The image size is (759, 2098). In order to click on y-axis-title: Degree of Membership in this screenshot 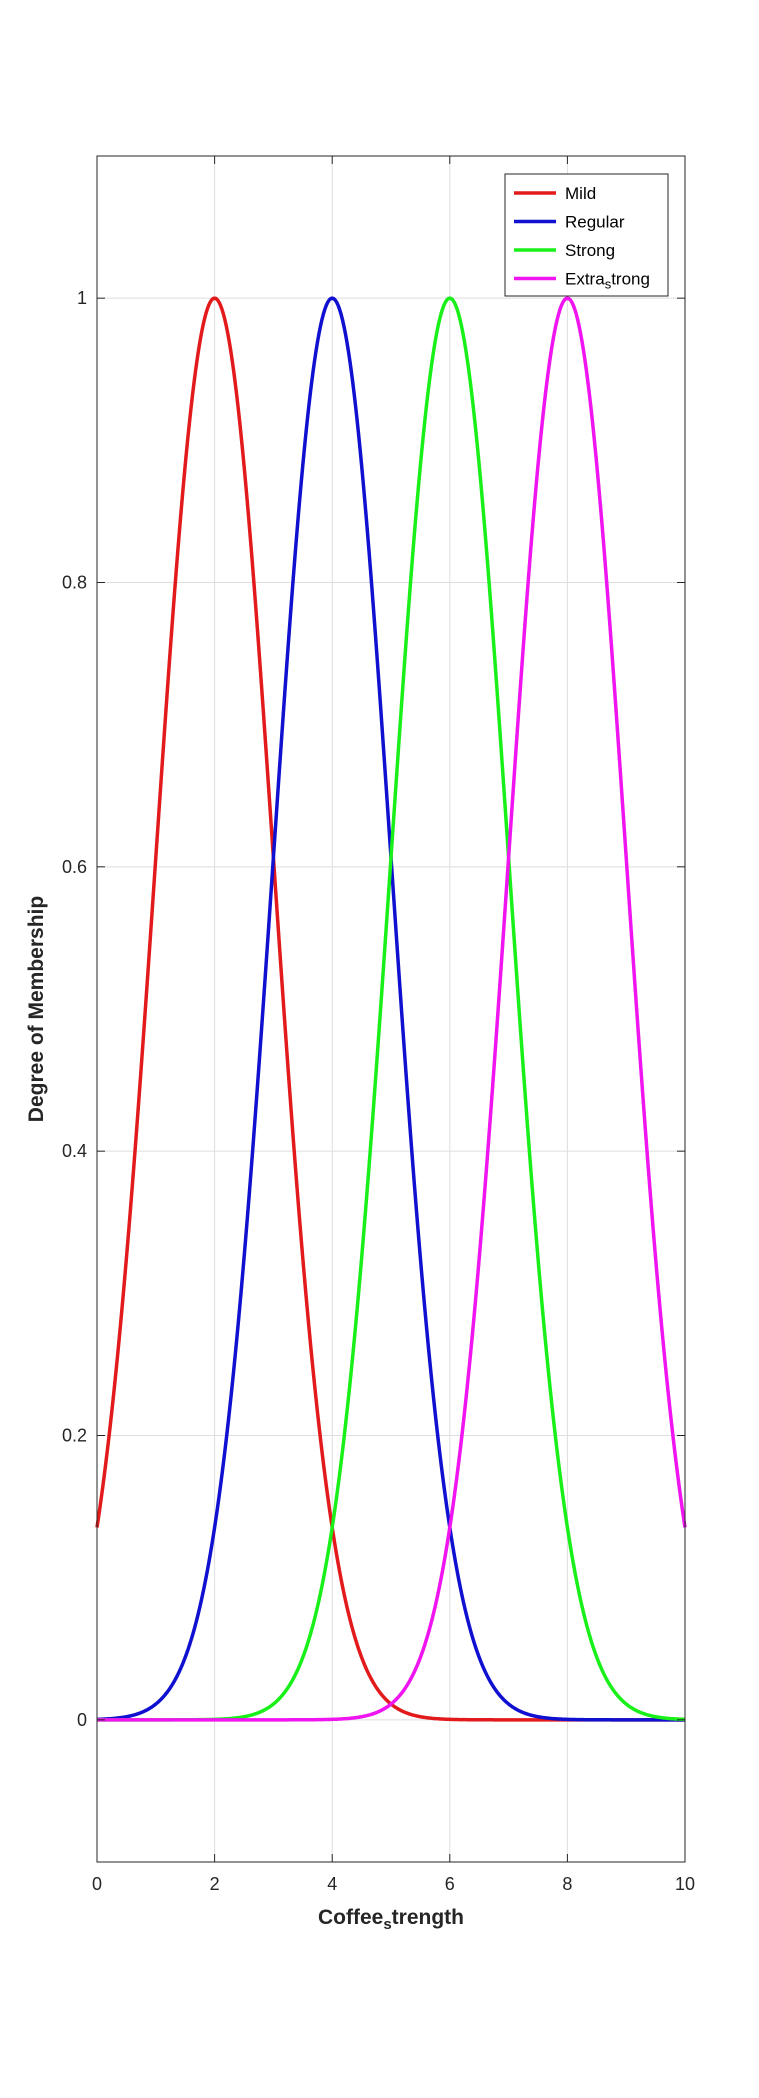, I will do `click(36, 1009)`.